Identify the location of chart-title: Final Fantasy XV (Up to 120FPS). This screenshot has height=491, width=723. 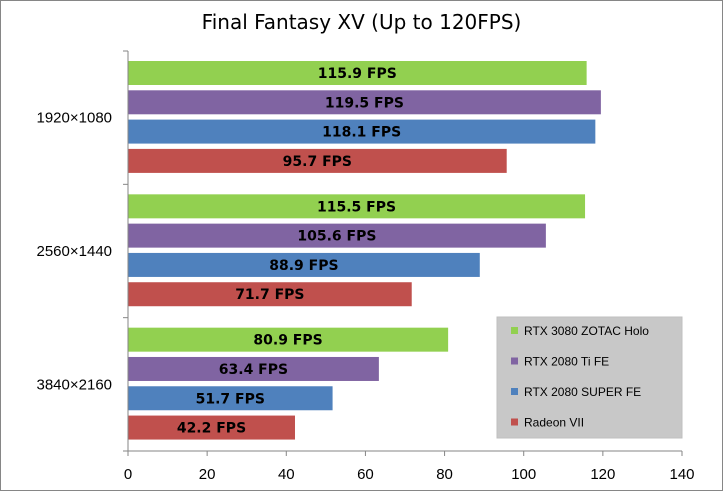
(361, 22).